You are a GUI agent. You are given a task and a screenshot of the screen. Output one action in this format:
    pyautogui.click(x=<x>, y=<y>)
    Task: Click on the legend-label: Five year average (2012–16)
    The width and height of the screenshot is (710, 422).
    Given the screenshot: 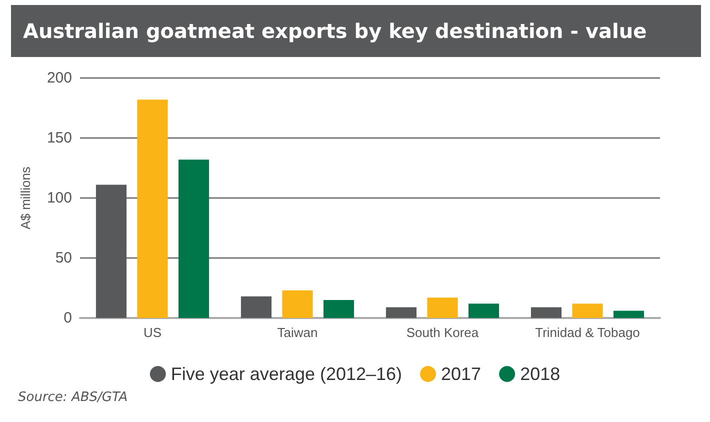 What is the action you would take?
    pyautogui.click(x=286, y=374)
    